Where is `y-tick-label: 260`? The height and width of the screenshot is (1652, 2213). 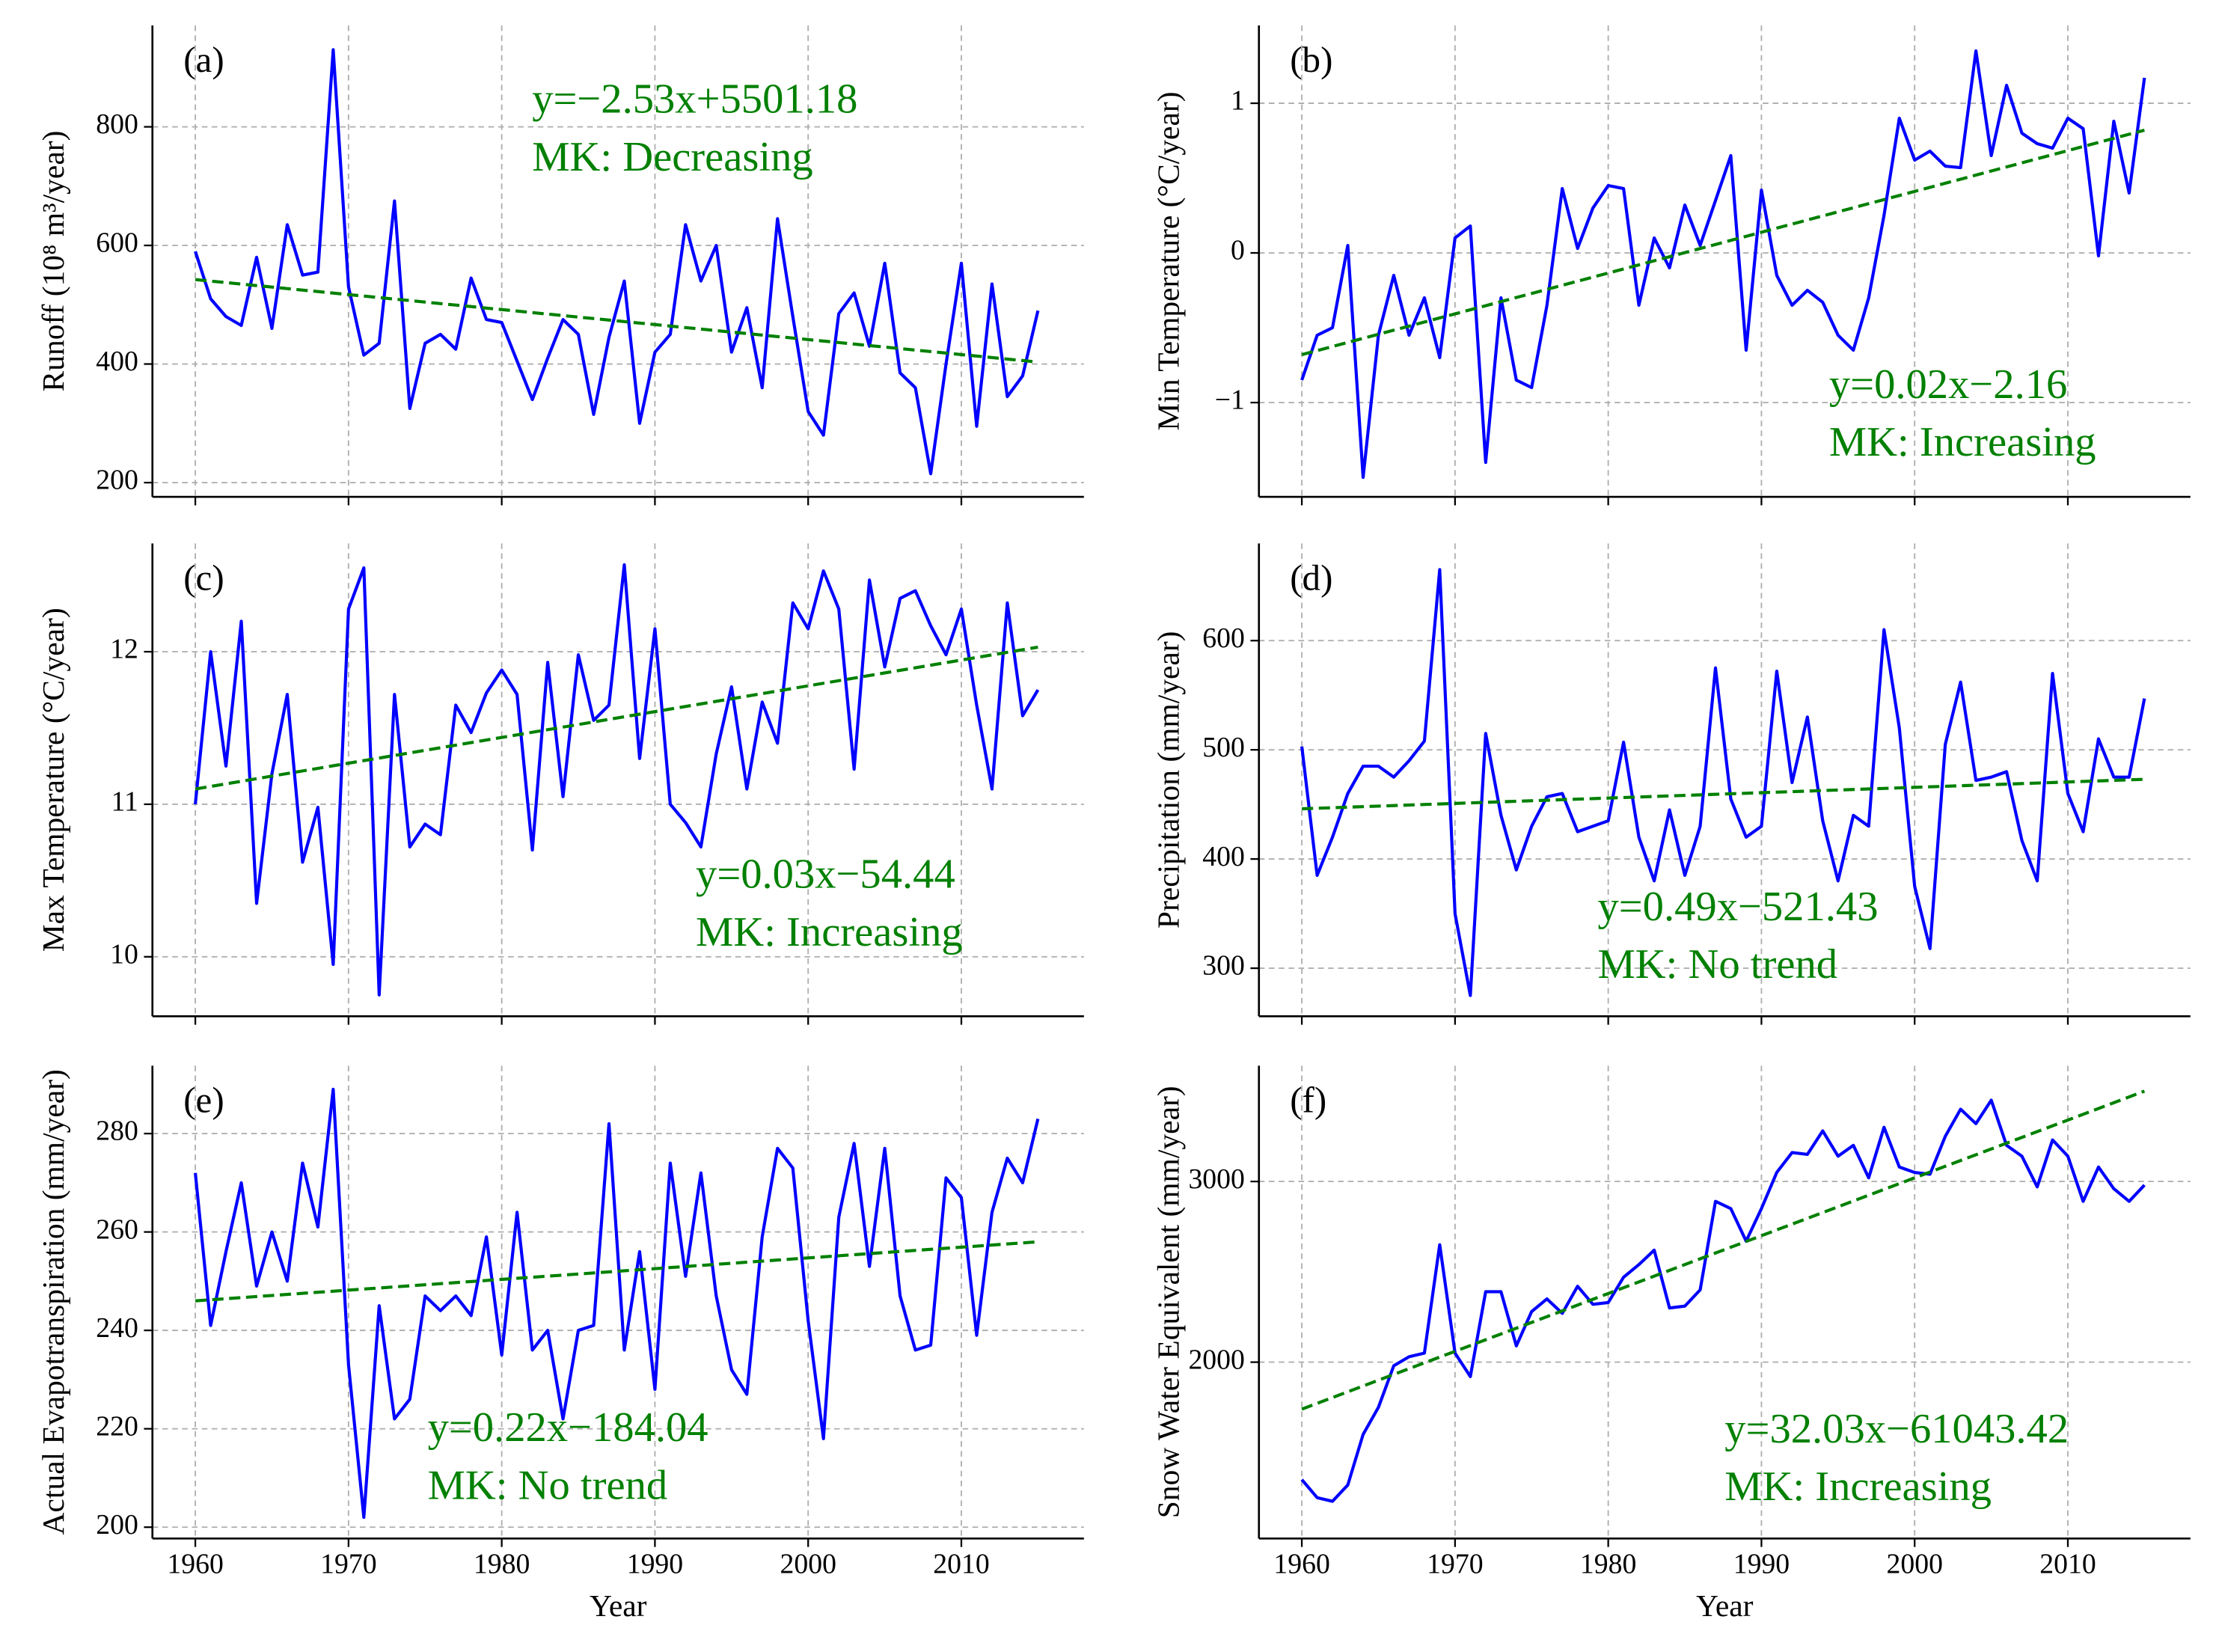
y-tick-label: 260 is located at coordinates (117, 1229).